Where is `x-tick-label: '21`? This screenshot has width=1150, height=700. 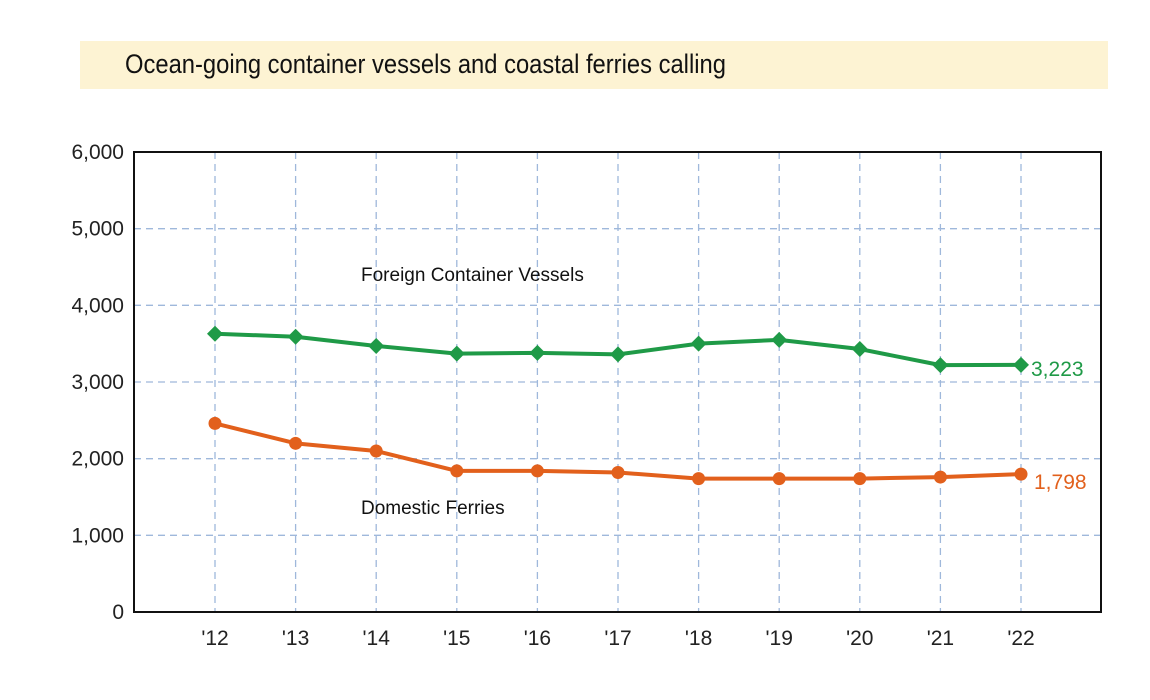
x-tick-label: '21 is located at coordinates (940, 638).